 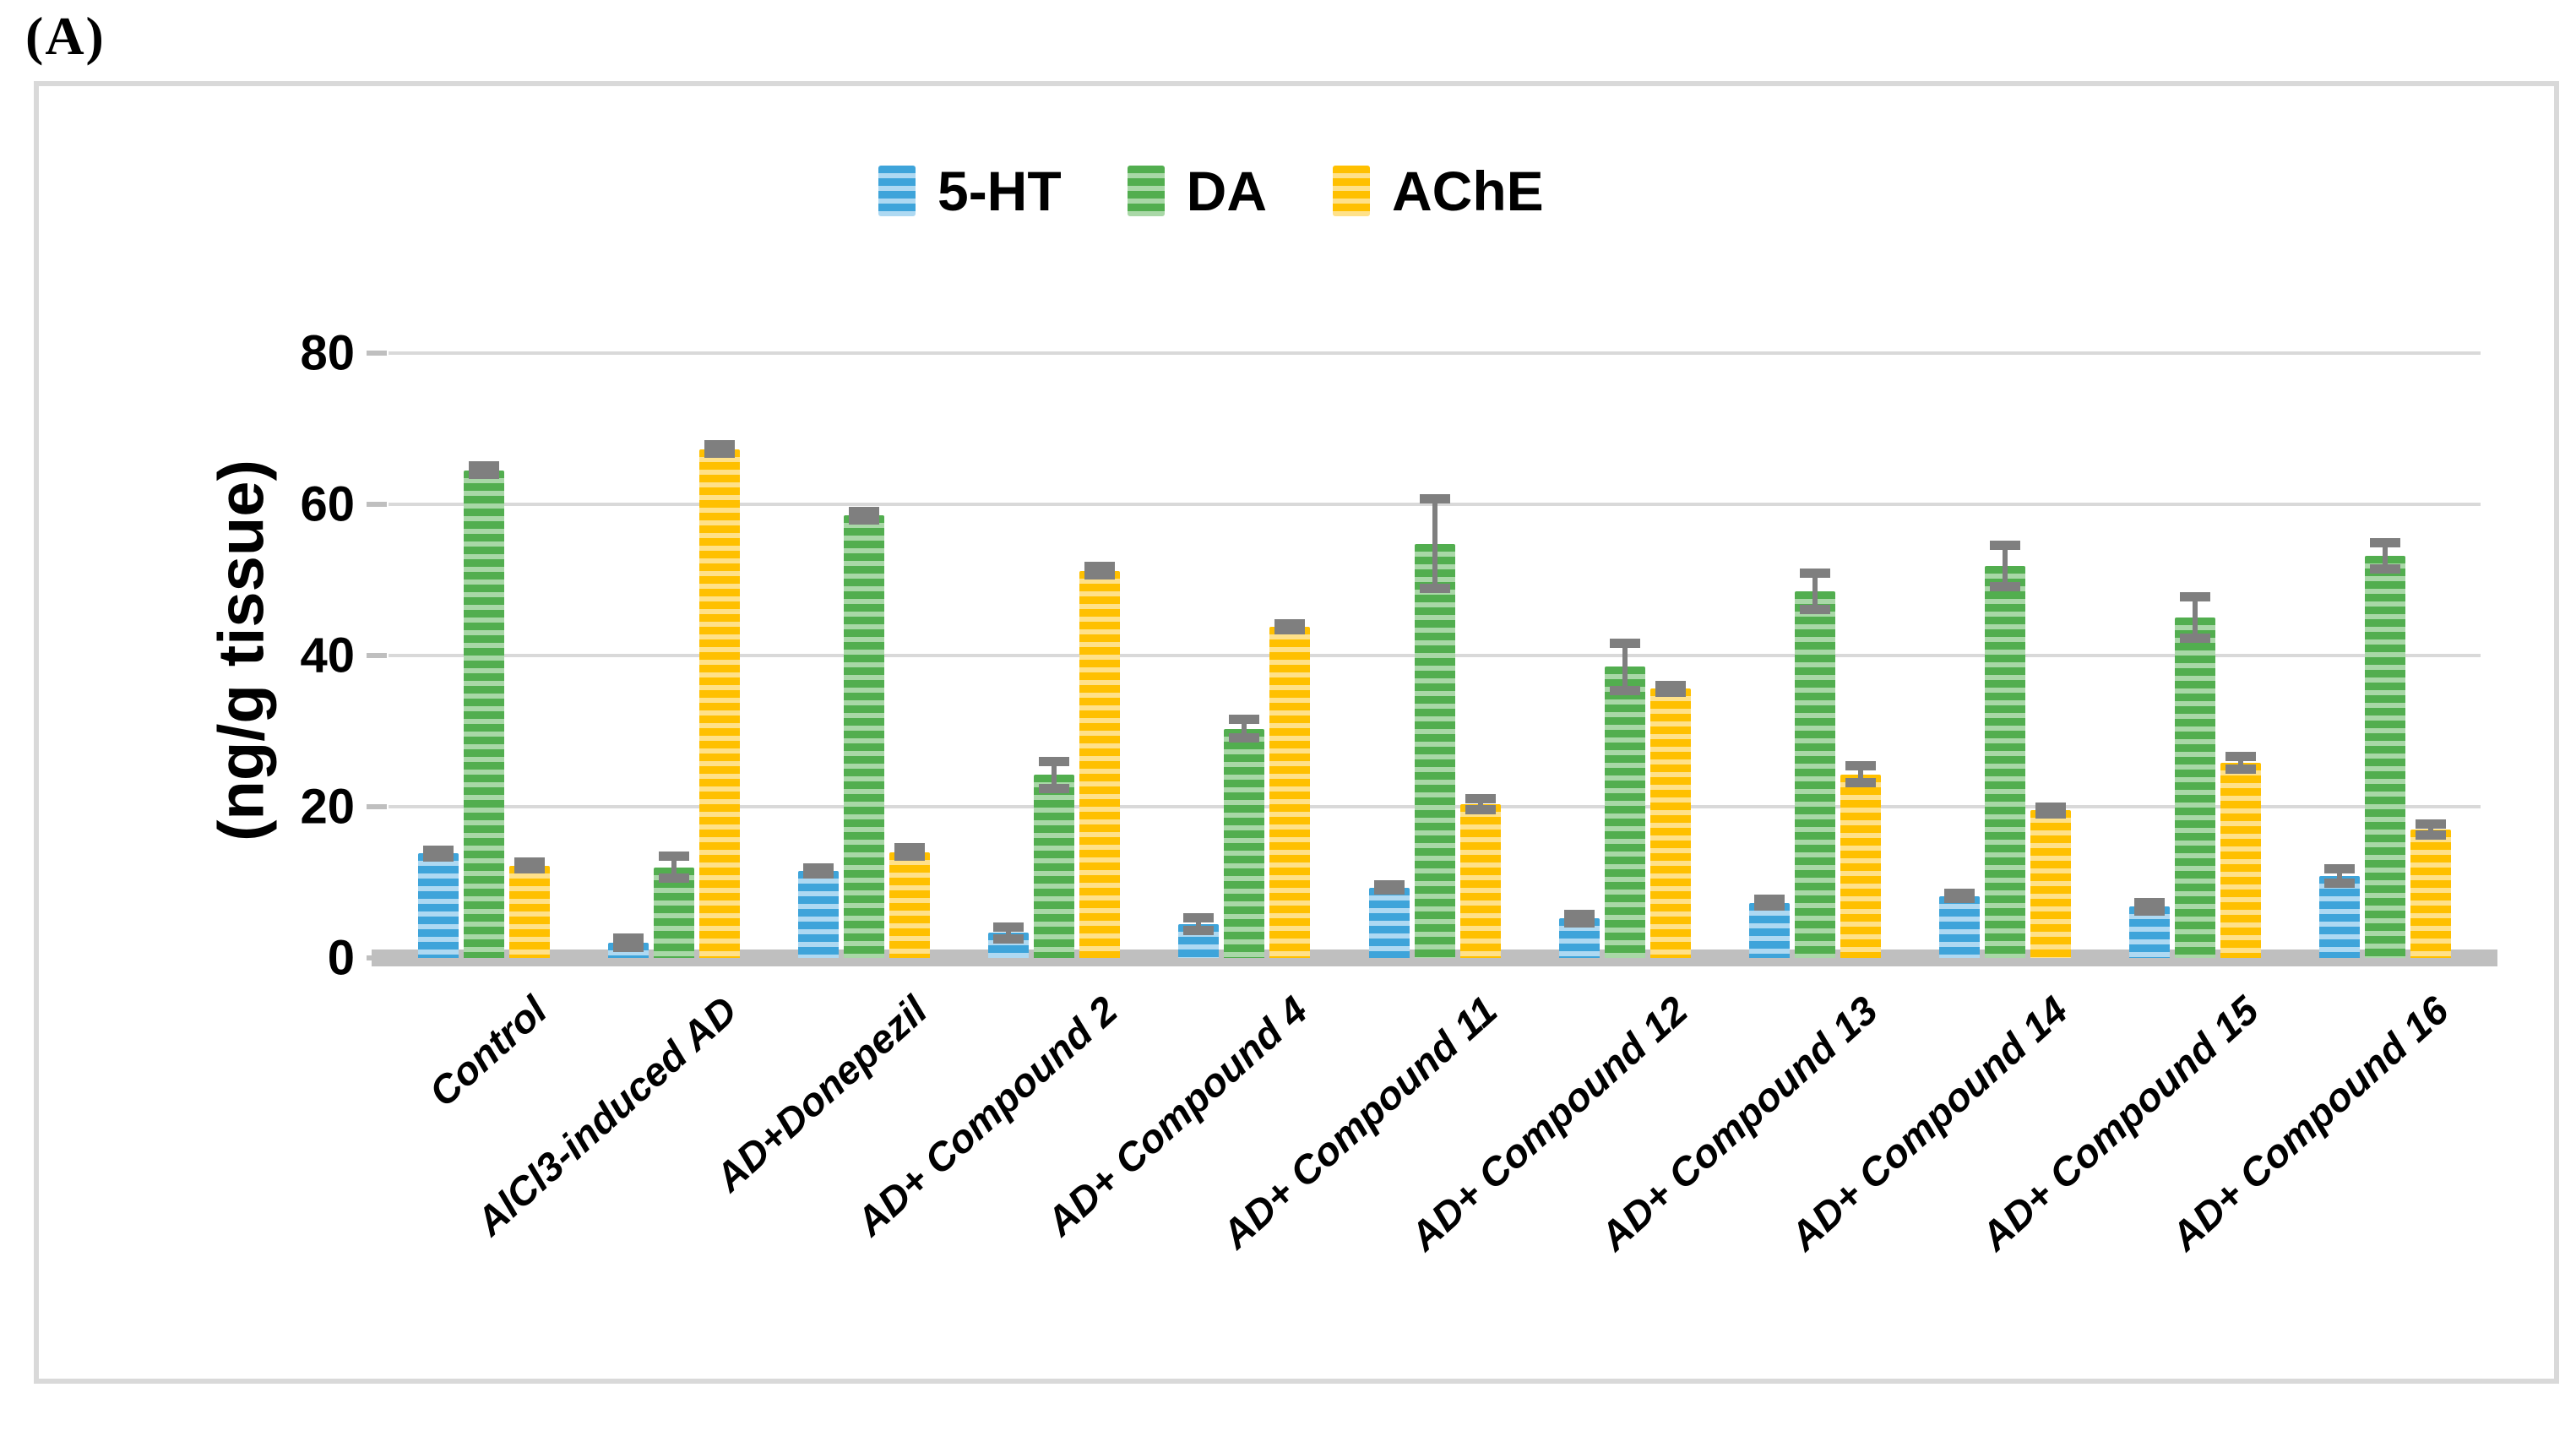 I want to click on error-cap-bottom-DA-AD+ Compound 13, so click(x=1814, y=610).